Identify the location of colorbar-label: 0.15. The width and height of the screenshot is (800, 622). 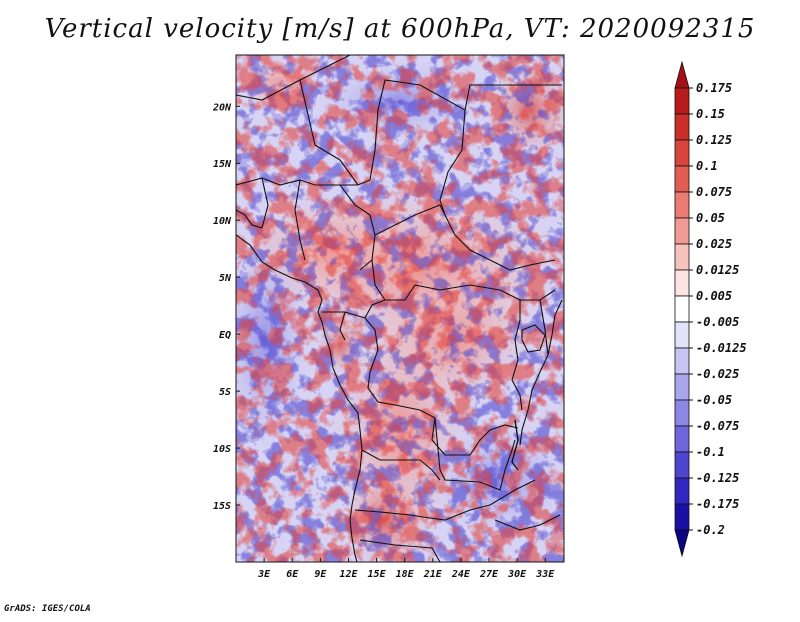
(710, 114).